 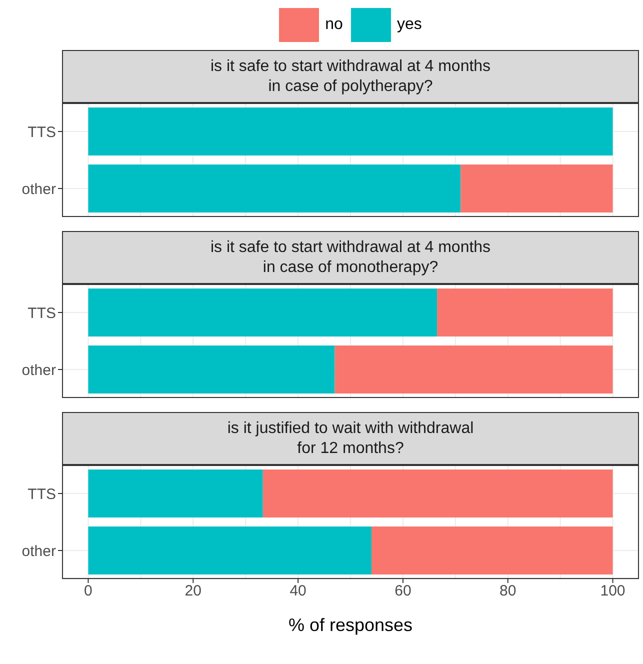 I want to click on x-tick-label: 100, so click(x=613, y=591).